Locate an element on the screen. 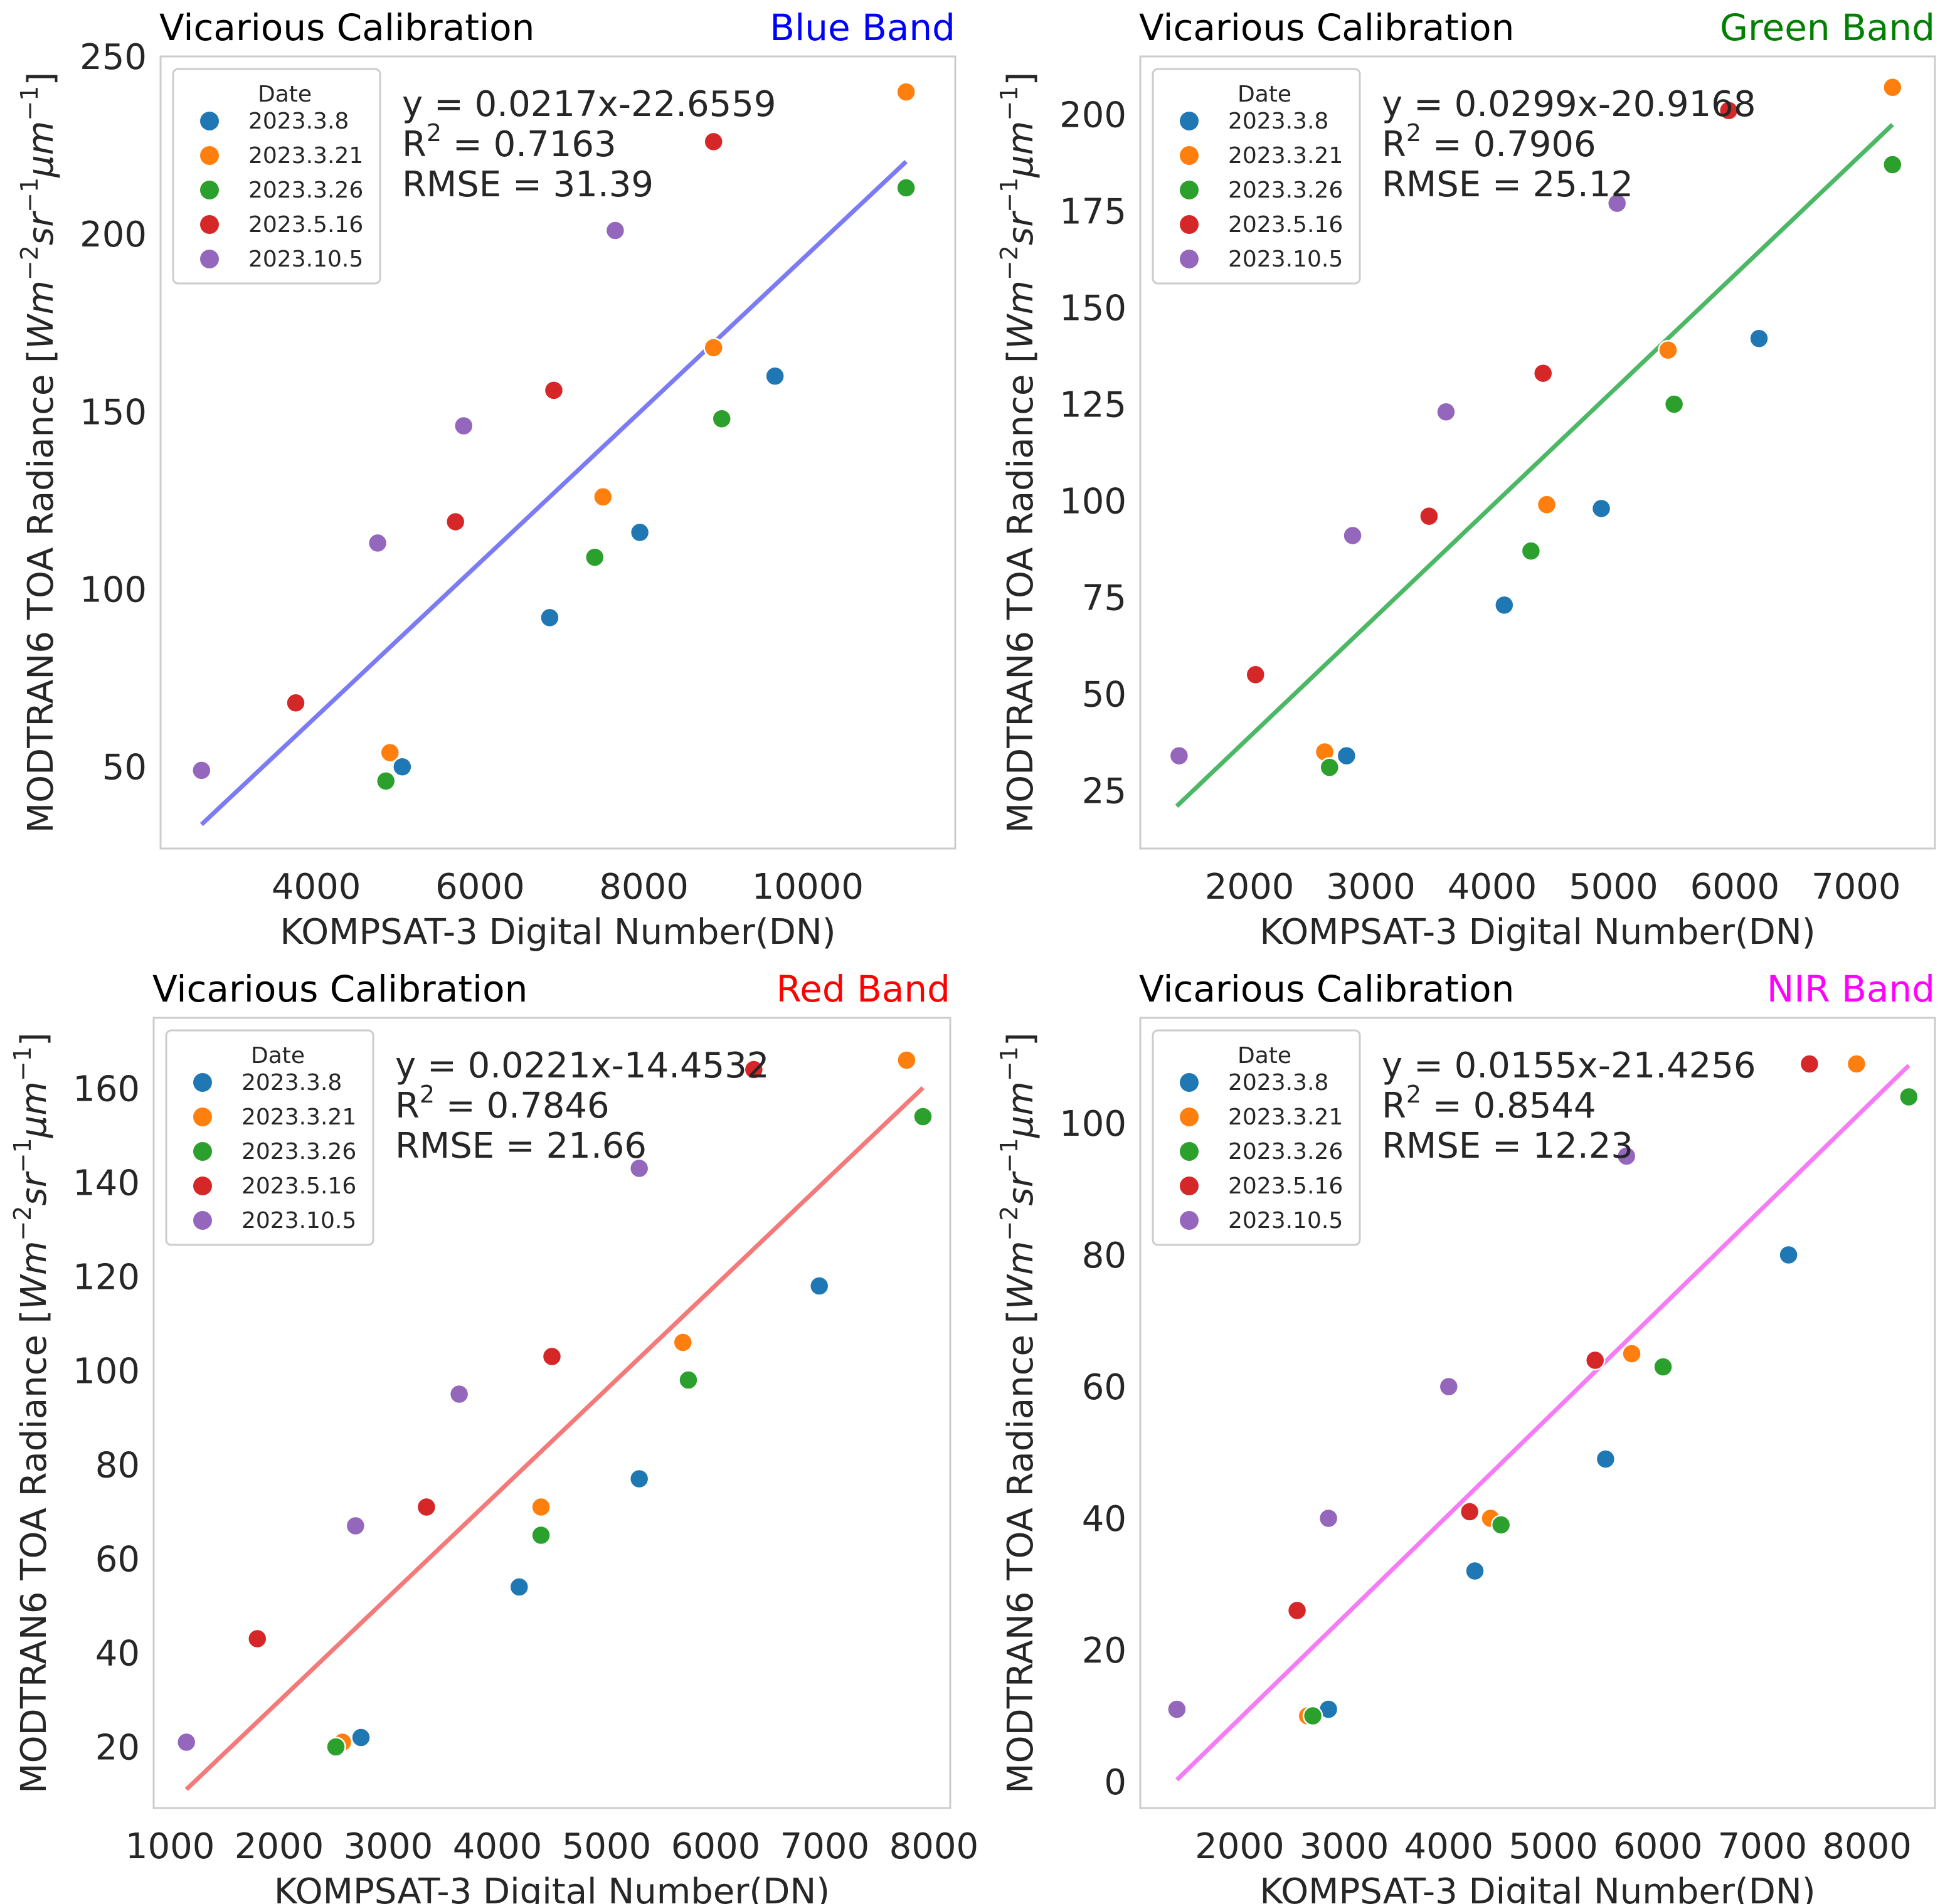 This screenshot has width=1945, height=1904. y-tick-label: 40 is located at coordinates (117, 1654).